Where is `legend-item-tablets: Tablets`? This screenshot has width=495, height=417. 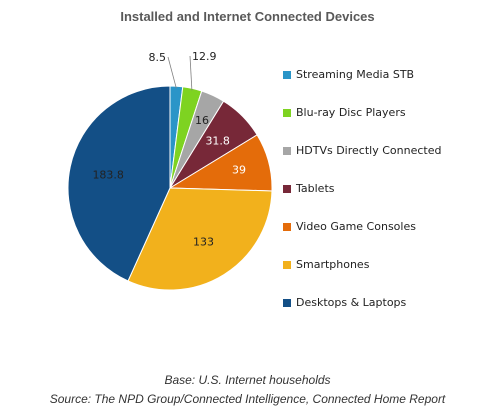
legend-item-tablets: Tablets is located at coordinates (388, 199).